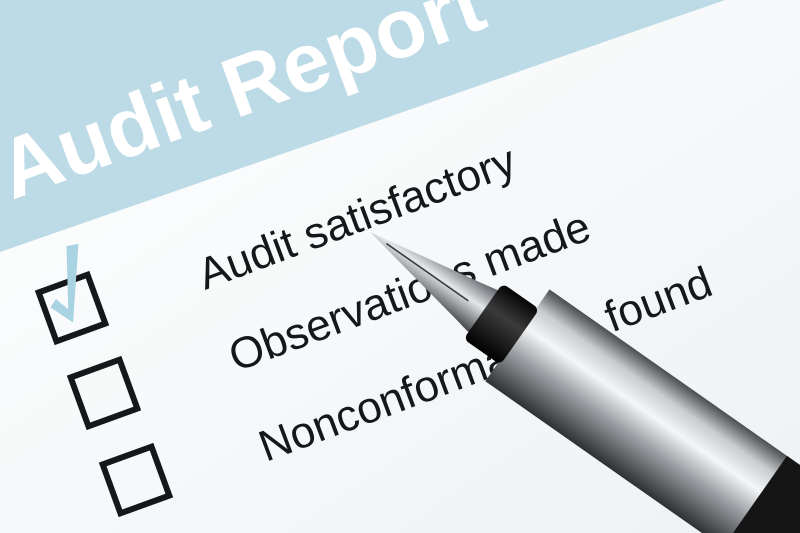 The height and width of the screenshot is (533, 800). Describe the element at coordinates (766, 494) in the screenshot. I see `pen-cap-end` at that location.